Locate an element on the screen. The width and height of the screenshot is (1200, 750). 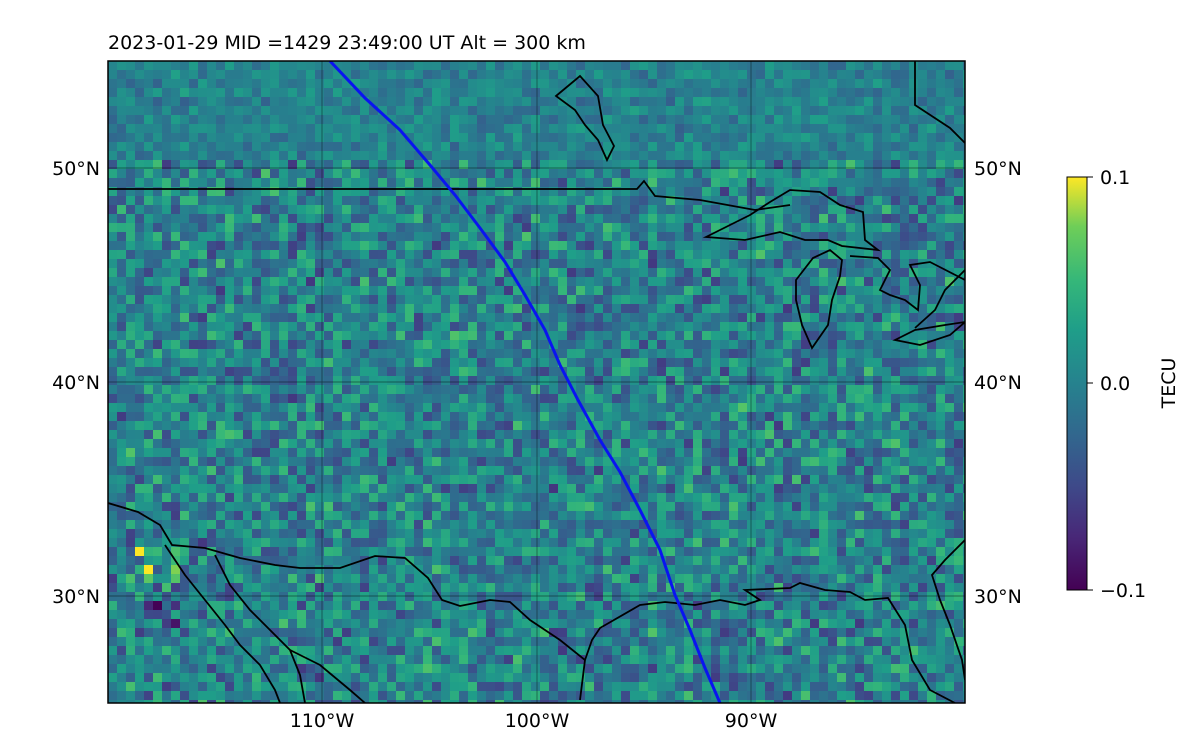
y-label-right-50n: 50°N is located at coordinates (998, 169).